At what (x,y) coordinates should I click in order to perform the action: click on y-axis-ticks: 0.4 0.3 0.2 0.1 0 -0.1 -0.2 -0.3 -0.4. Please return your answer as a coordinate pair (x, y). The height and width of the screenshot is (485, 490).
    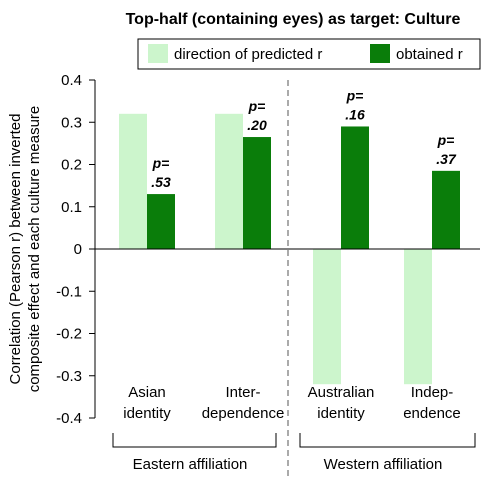
    Looking at the image, I should click on (75, 249).